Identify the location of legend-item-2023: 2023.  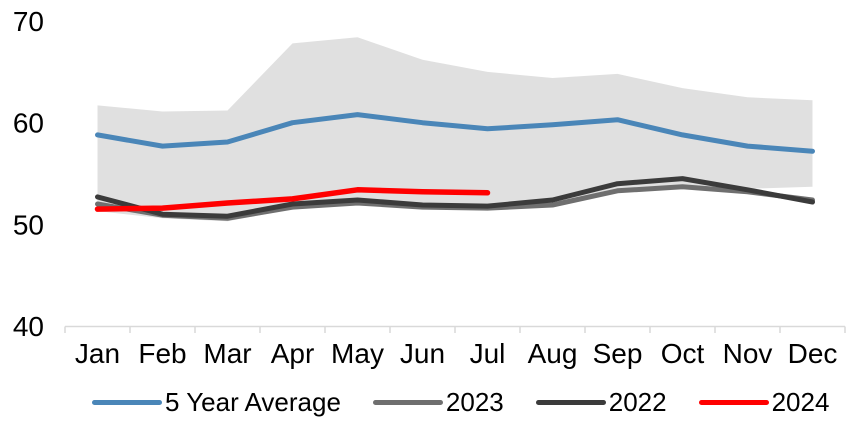
(438, 402).